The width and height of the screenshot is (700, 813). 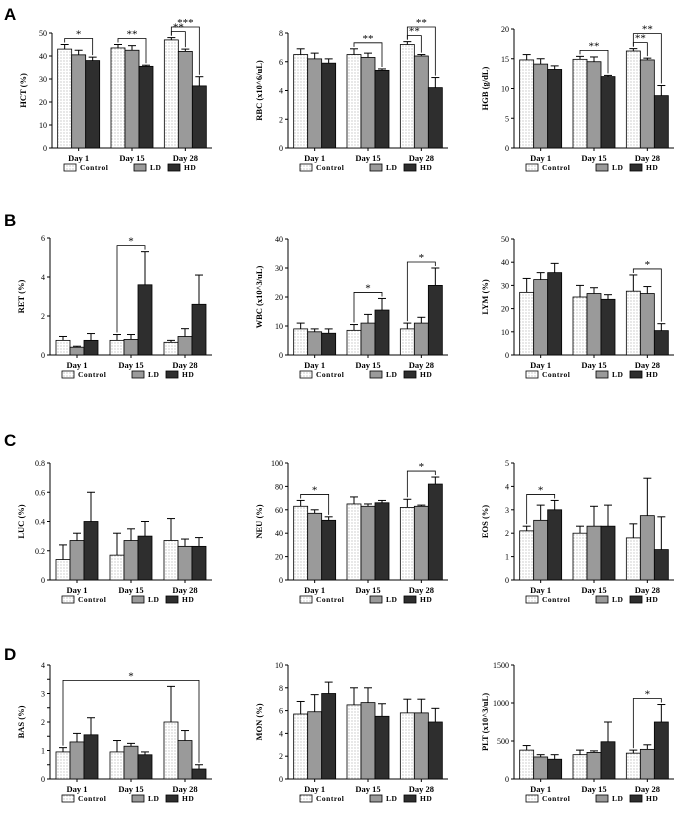 I want to click on y-tick-label: 3, so click(x=43, y=694).